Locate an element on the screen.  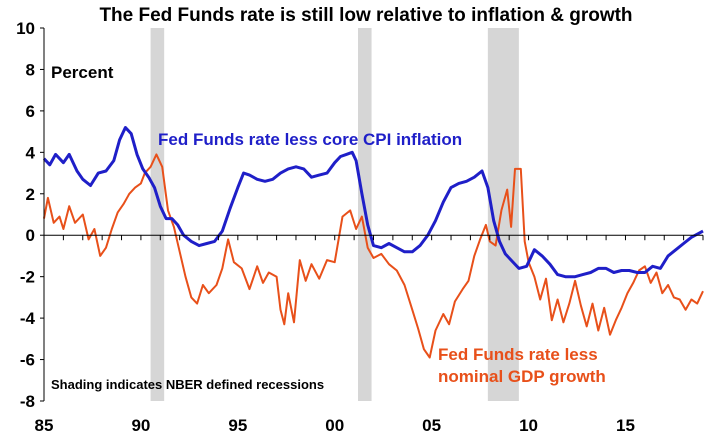
x-tick-label: 95 is located at coordinates (237, 425).